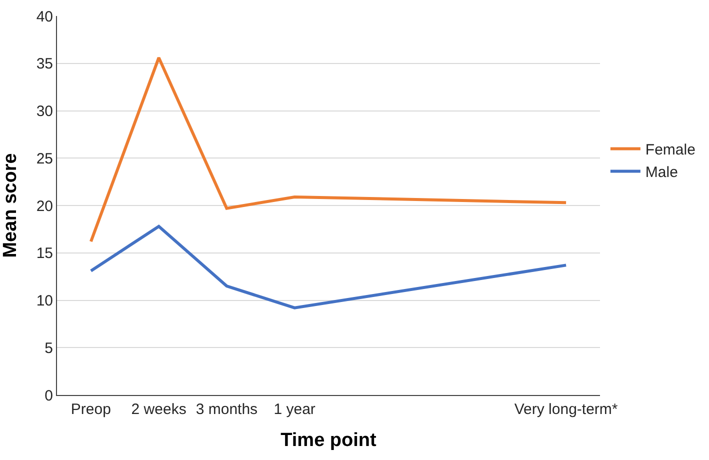 The height and width of the screenshot is (460, 709). Describe the element at coordinates (90, 409) in the screenshot. I see `x-tick-label: Preop` at that location.